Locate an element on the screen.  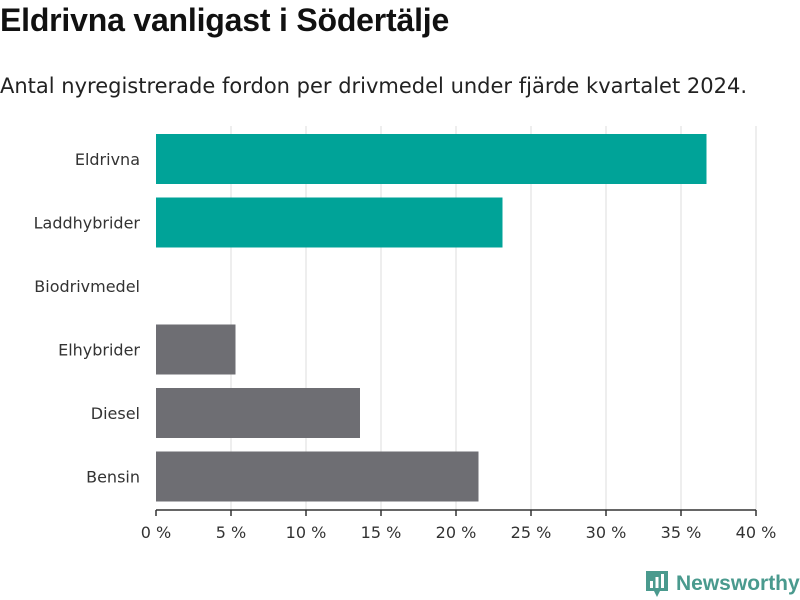
x-tick-label-2: 10 % is located at coordinates (306, 532).